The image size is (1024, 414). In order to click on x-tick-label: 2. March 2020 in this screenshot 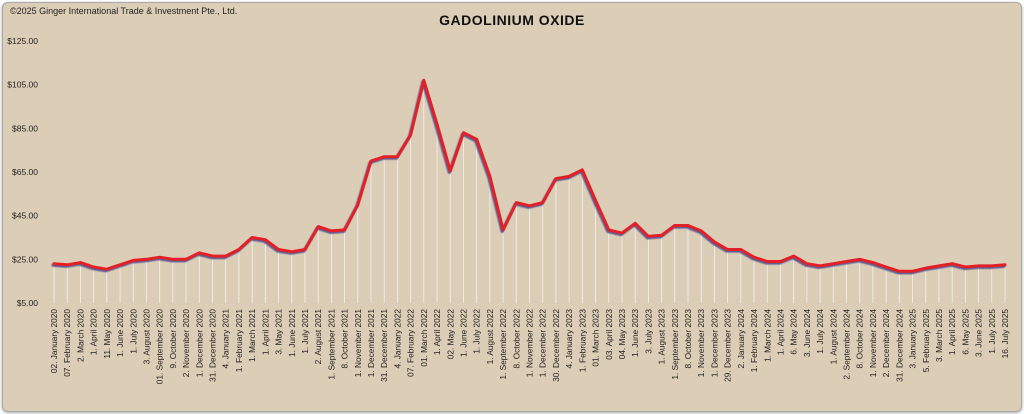, I will do `click(80, 335)`.